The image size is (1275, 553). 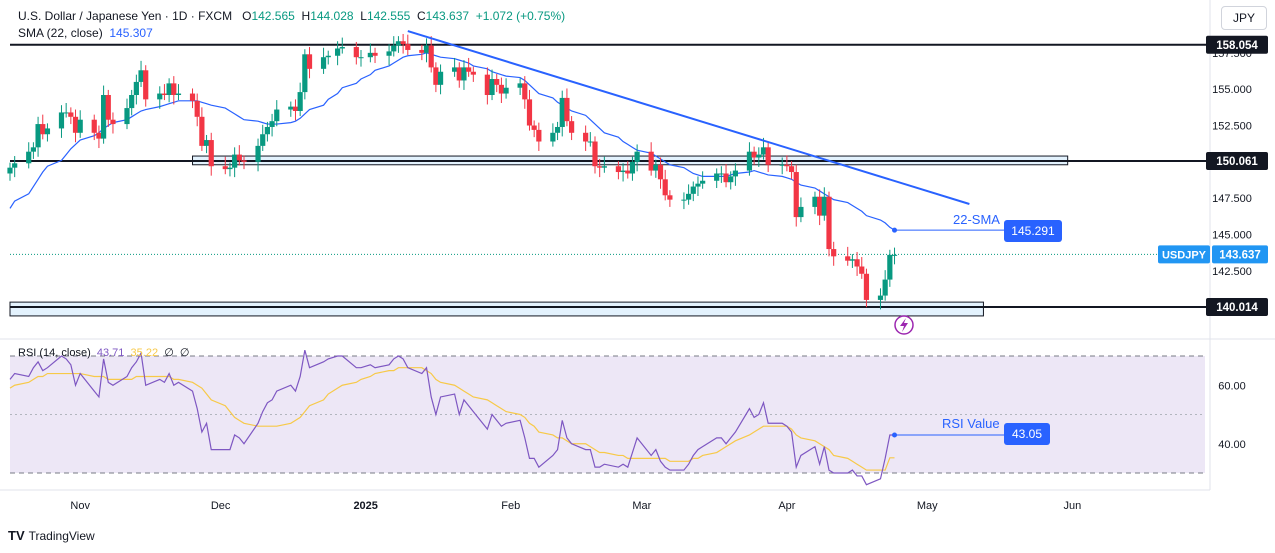 What do you see at coordinates (605, 500) in the screenshot?
I see `time-axis: Nov Dec 2025 Feb Mar Apr May Jun` at bounding box center [605, 500].